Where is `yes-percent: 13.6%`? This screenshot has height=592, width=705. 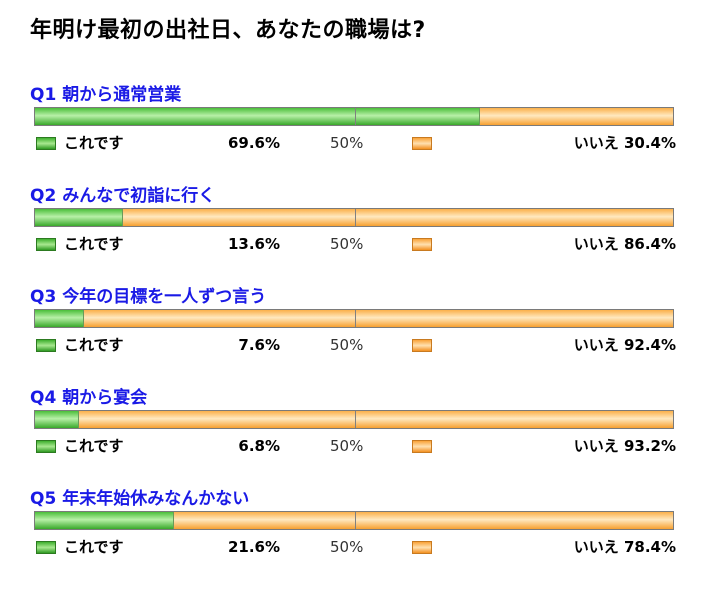 yes-percent: 13.6% is located at coordinates (253, 244).